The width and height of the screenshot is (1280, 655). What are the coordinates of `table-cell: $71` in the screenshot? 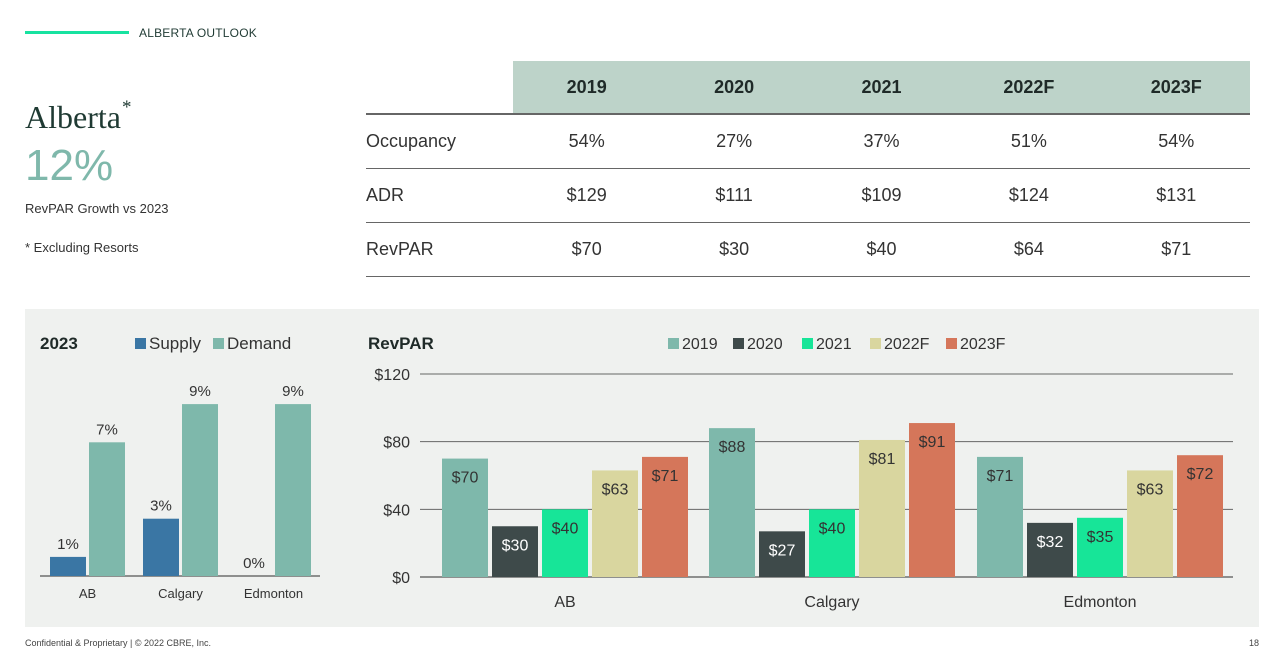 It's located at (1176, 249).